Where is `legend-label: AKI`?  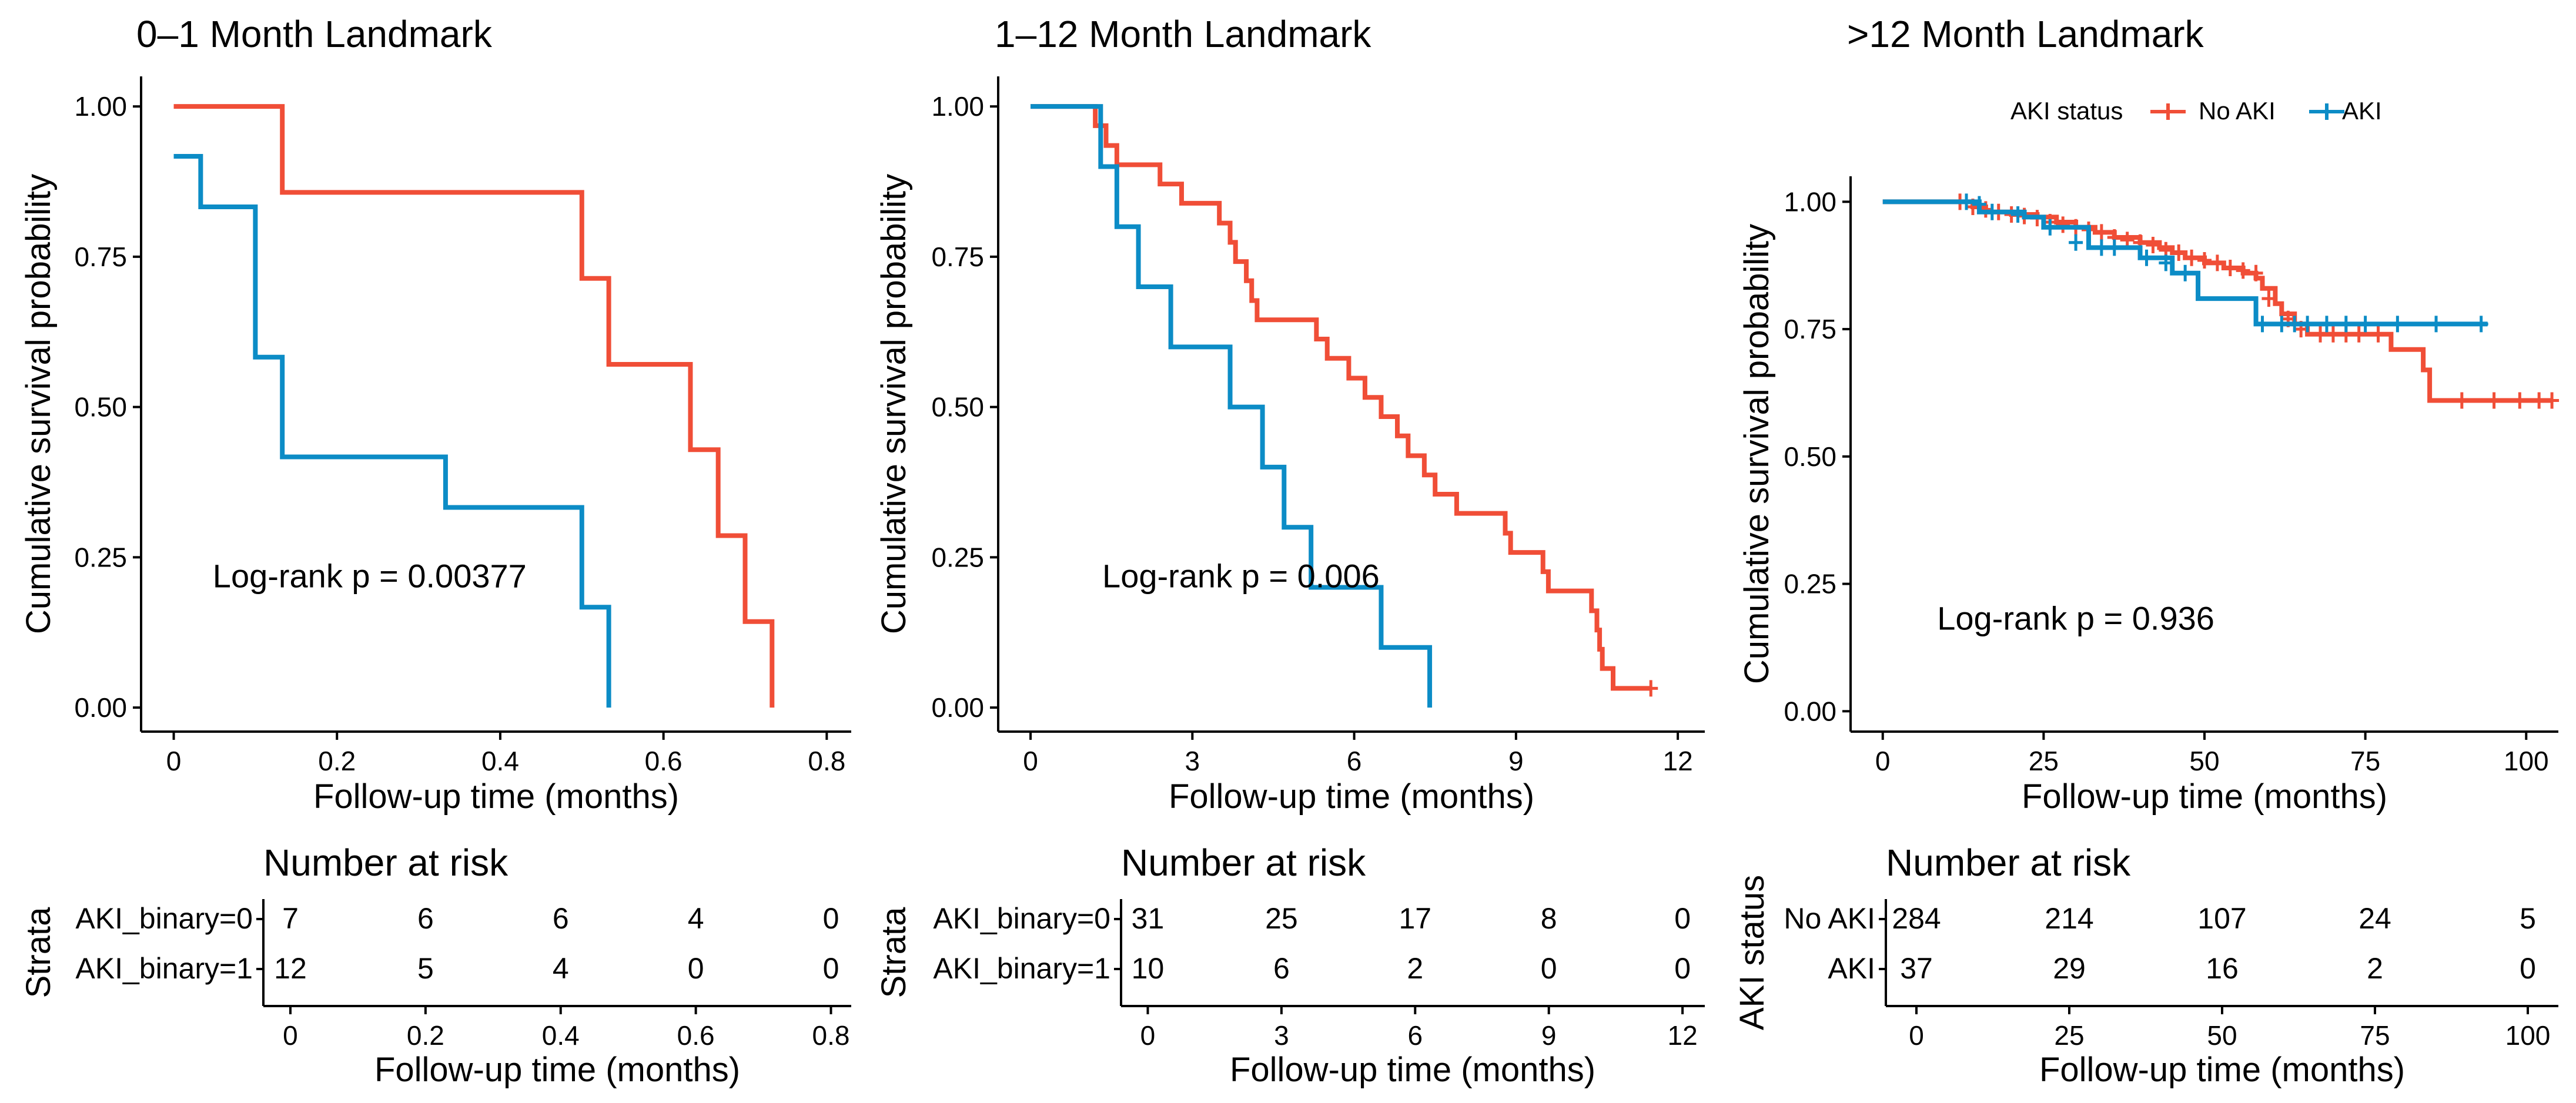 legend-label: AKI is located at coordinates (2362, 111).